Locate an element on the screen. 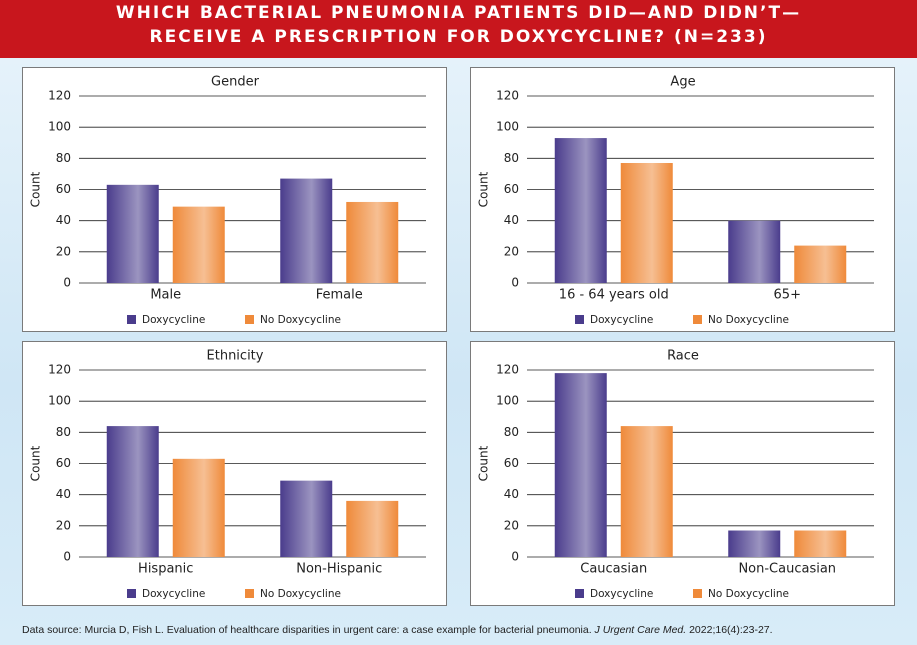  chart-title: Ethnicity is located at coordinates (235, 356).